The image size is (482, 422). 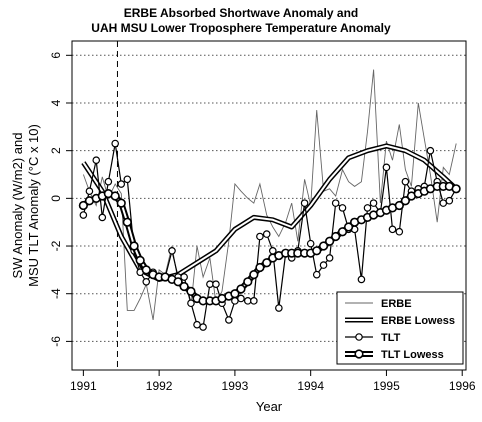 I want to click on x-tick-label: 1991, so click(x=83, y=386).